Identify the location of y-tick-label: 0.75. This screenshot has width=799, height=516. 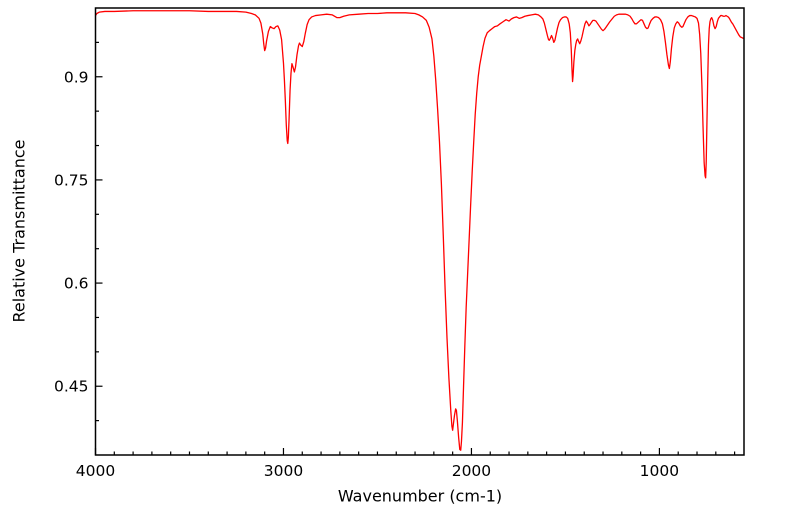
(71, 180).